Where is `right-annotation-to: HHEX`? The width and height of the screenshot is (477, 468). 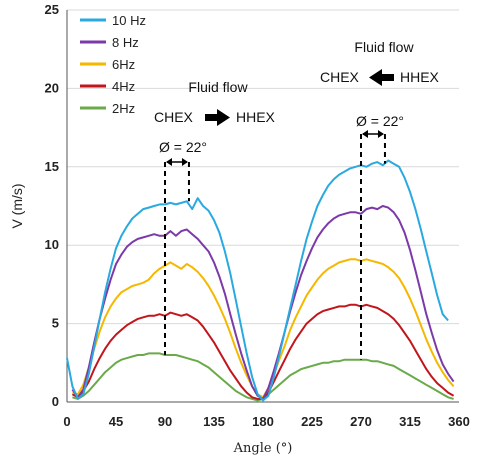
right-annotation-to: HHEX is located at coordinates (420, 77).